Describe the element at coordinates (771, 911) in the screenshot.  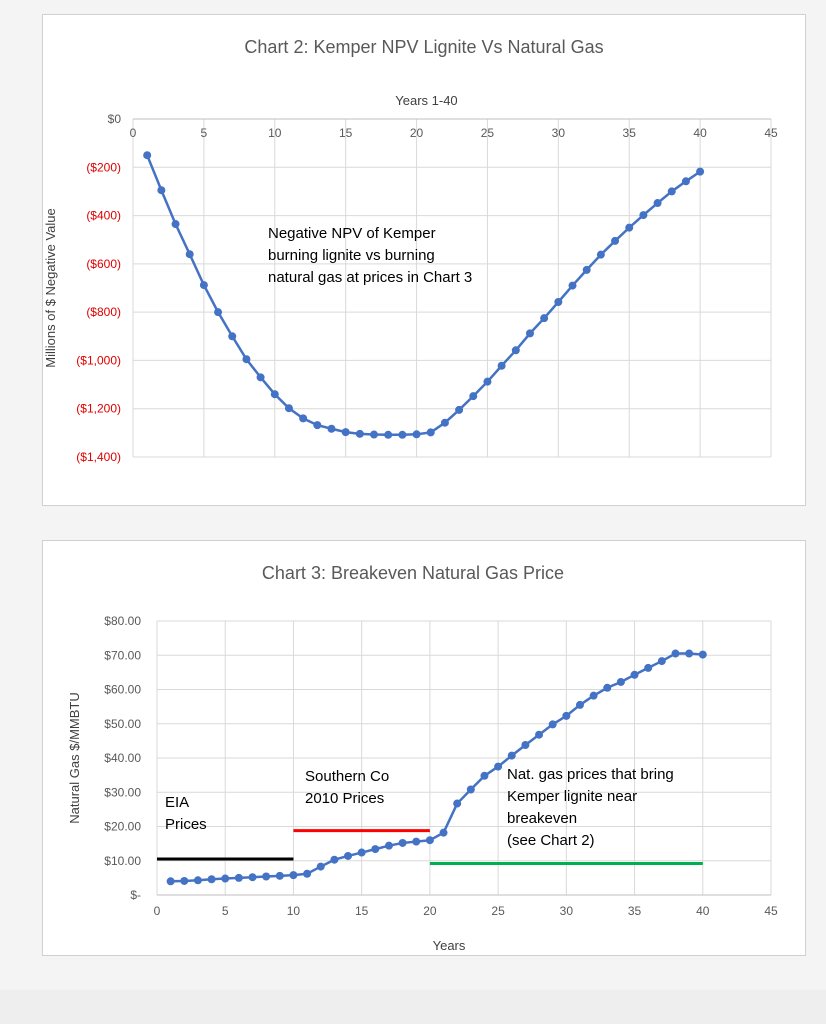
I see `chart-3-x-tick-label: 45` at that location.